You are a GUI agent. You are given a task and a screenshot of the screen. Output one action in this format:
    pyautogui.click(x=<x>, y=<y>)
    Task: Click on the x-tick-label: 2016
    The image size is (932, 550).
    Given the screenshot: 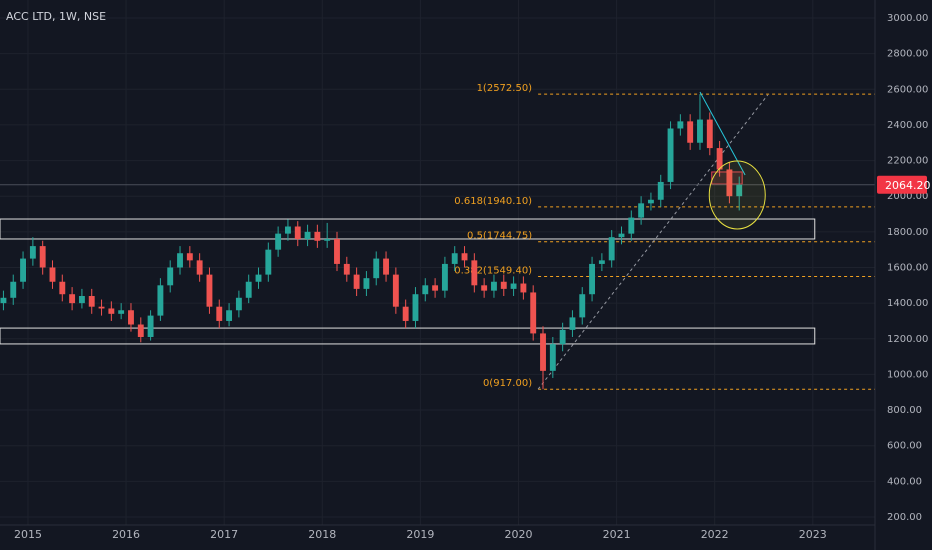 What is the action you would take?
    pyautogui.click(x=126, y=534)
    